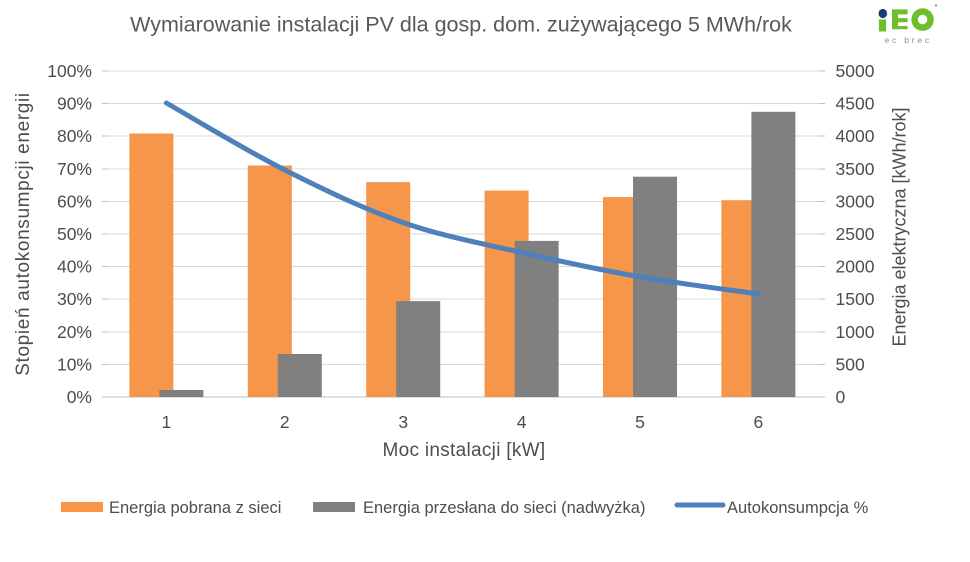 Image resolution: width=970 pixels, height=562 pixels. Describe the element at coordinates (504, 508) in the screenshot. I see `svg-text:Energia przesłana do sieci (na: Energia przesłana do sieci (nadwyżka)` at that location.